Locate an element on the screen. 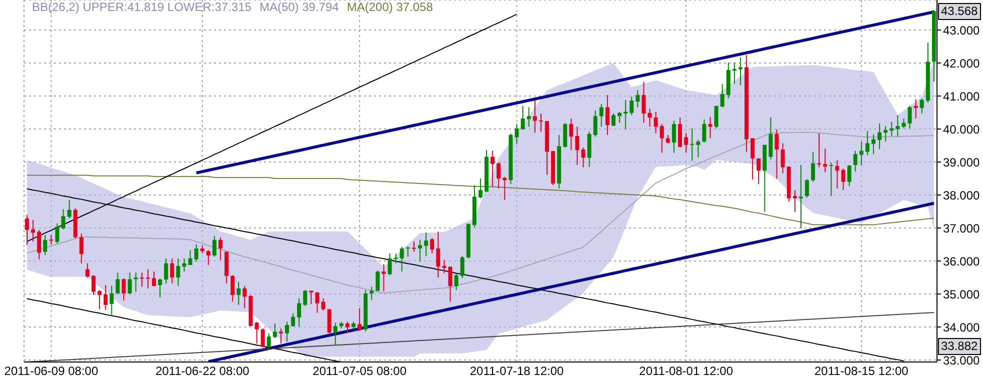  annotation: MA(200) 37.058 is located at coordinates (389, 7).